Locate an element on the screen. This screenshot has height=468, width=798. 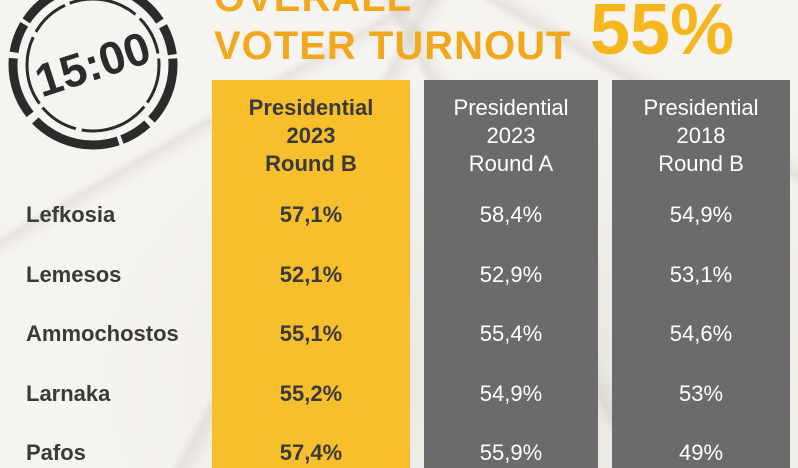
column-header: Presidential 2023 Round A is located at coordinates (511, 135).